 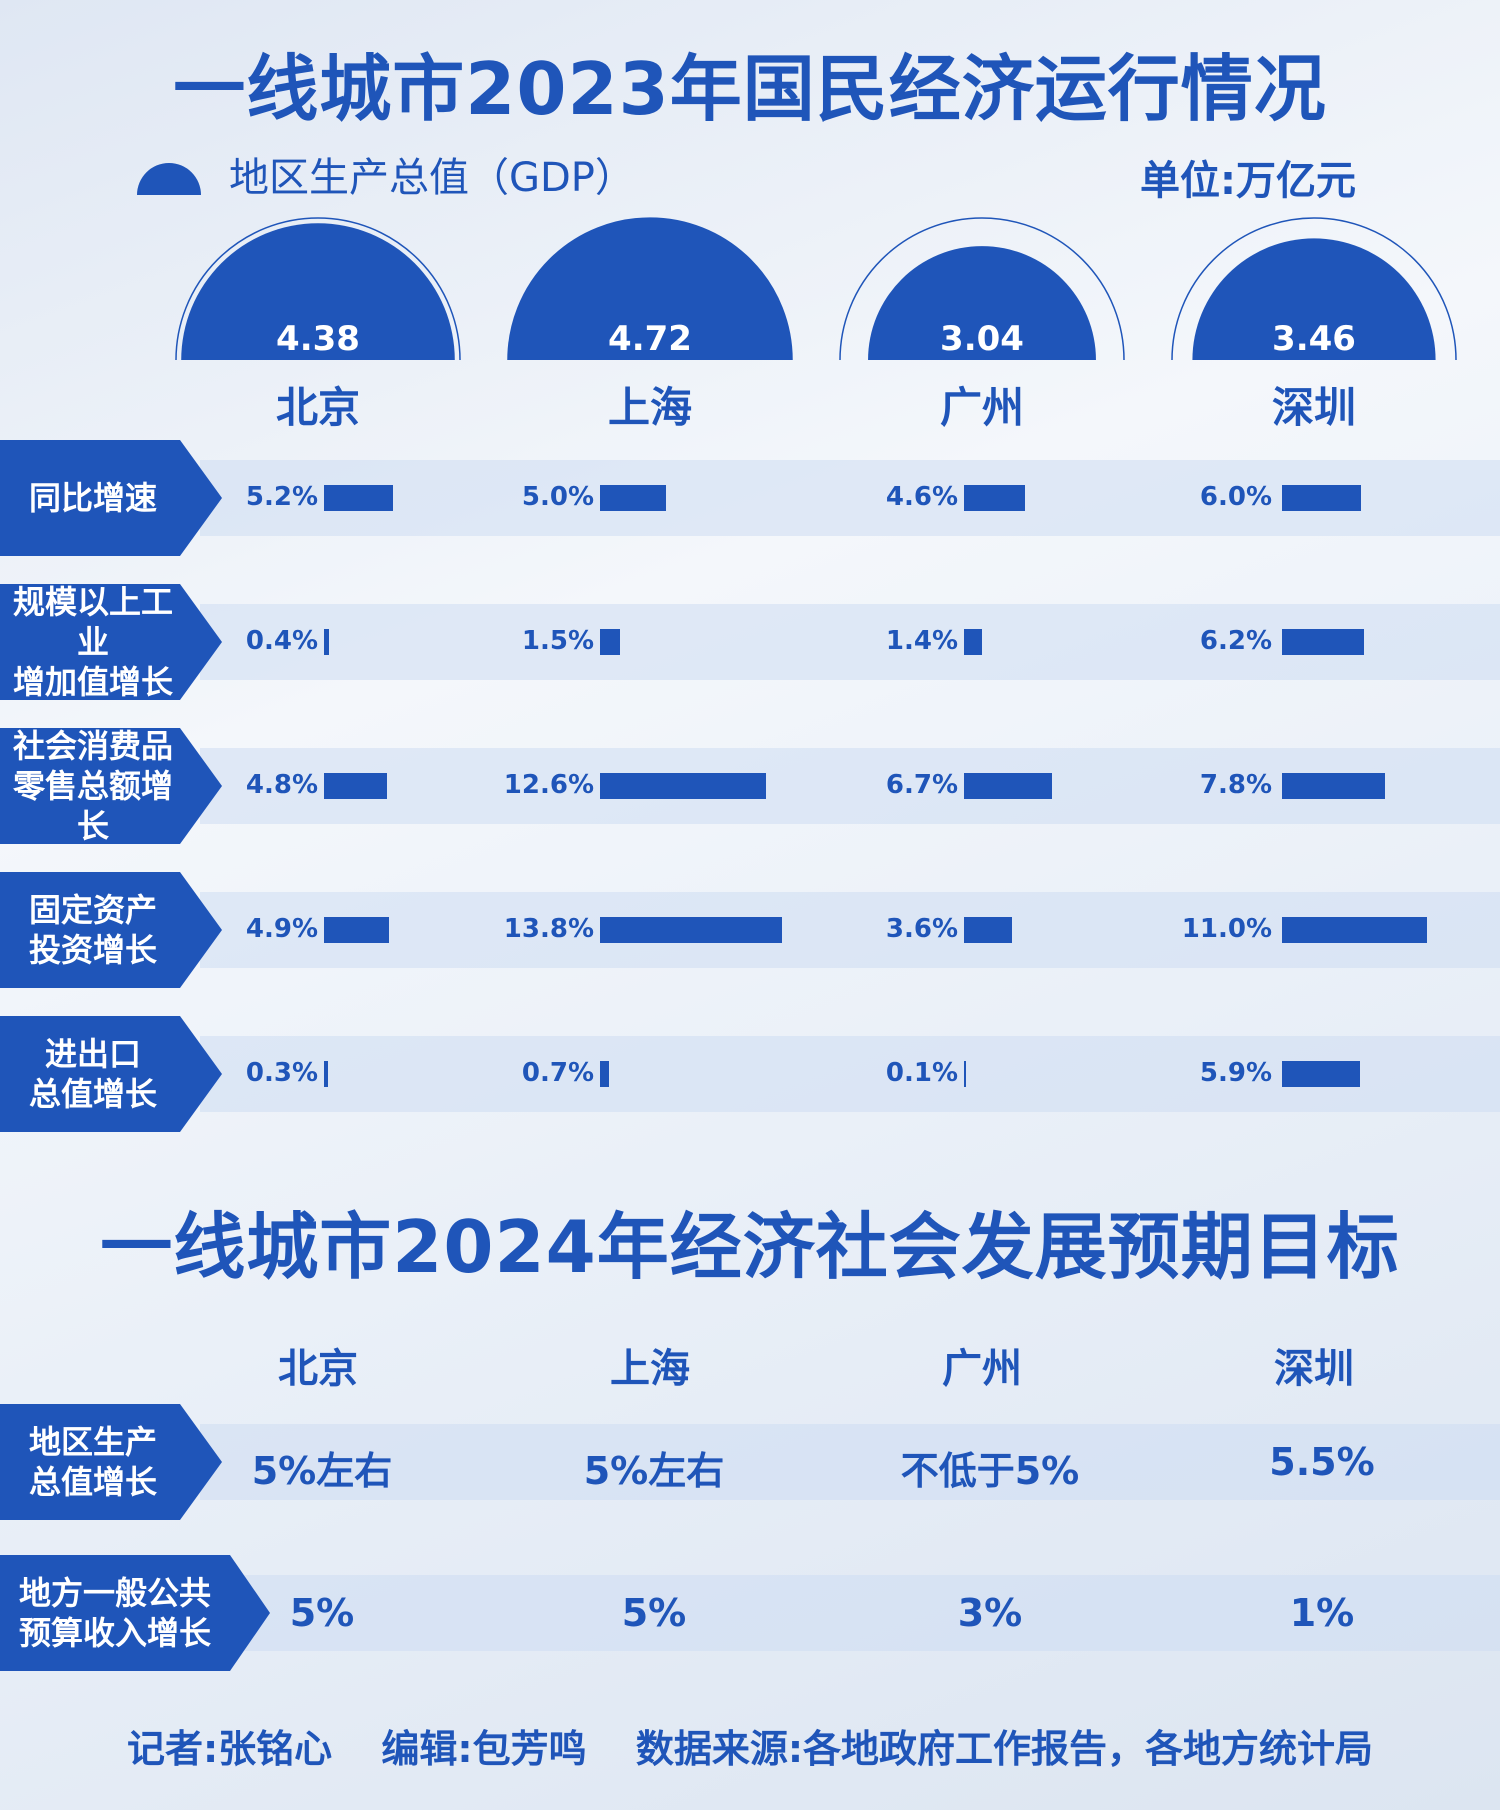 I want to click on row-tag-2: 社会消费品 零售总额增长, so click(x=111, y=786).